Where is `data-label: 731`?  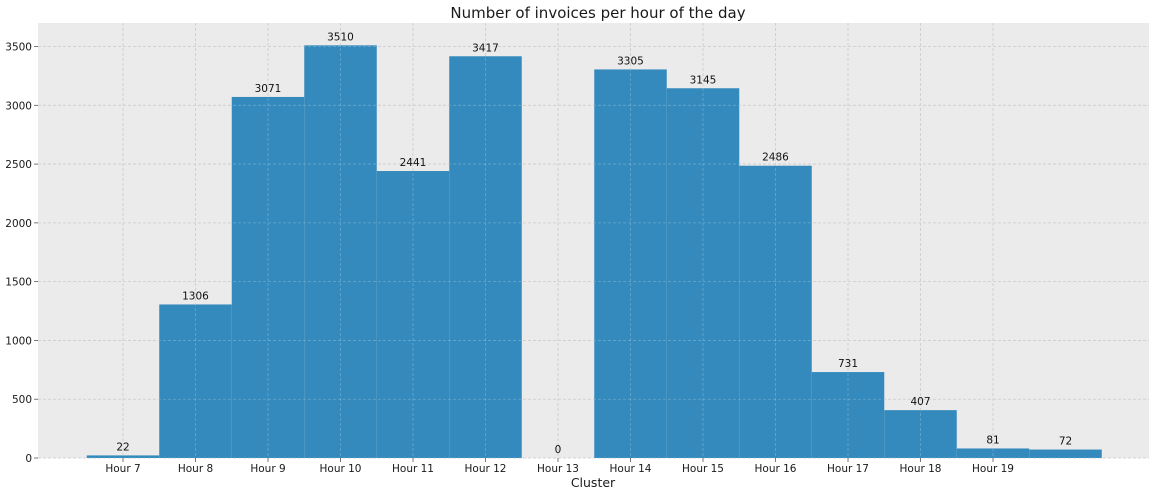
data-label: 731 is located at coordinates (848, 364).